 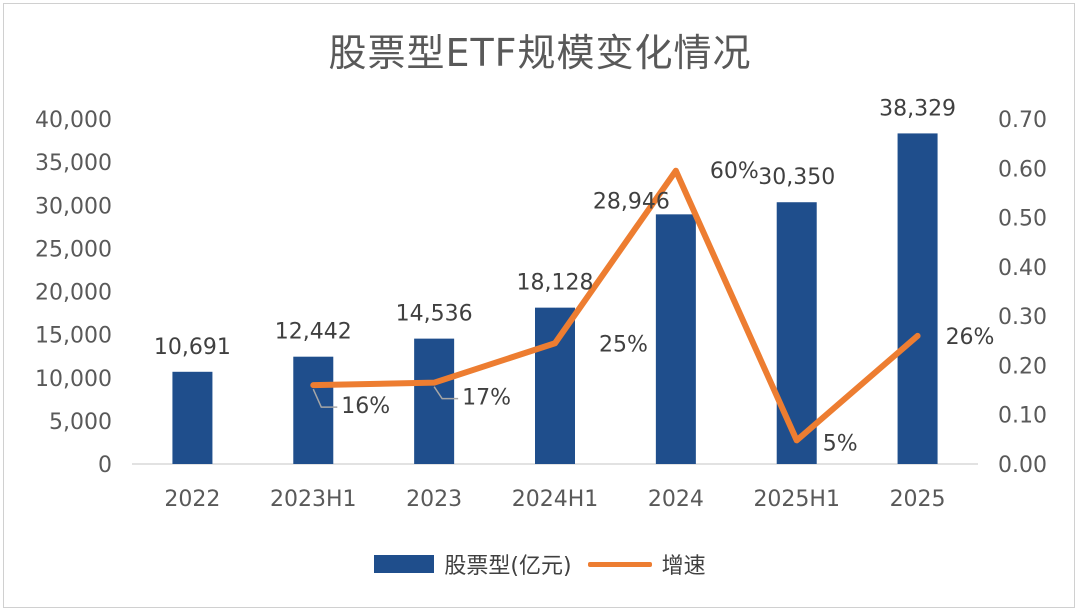 What do you see at coordinates (1022, 317) in the screenshot?
I see `right-tick-label: 0.30` at bounding box center [1022, 317].